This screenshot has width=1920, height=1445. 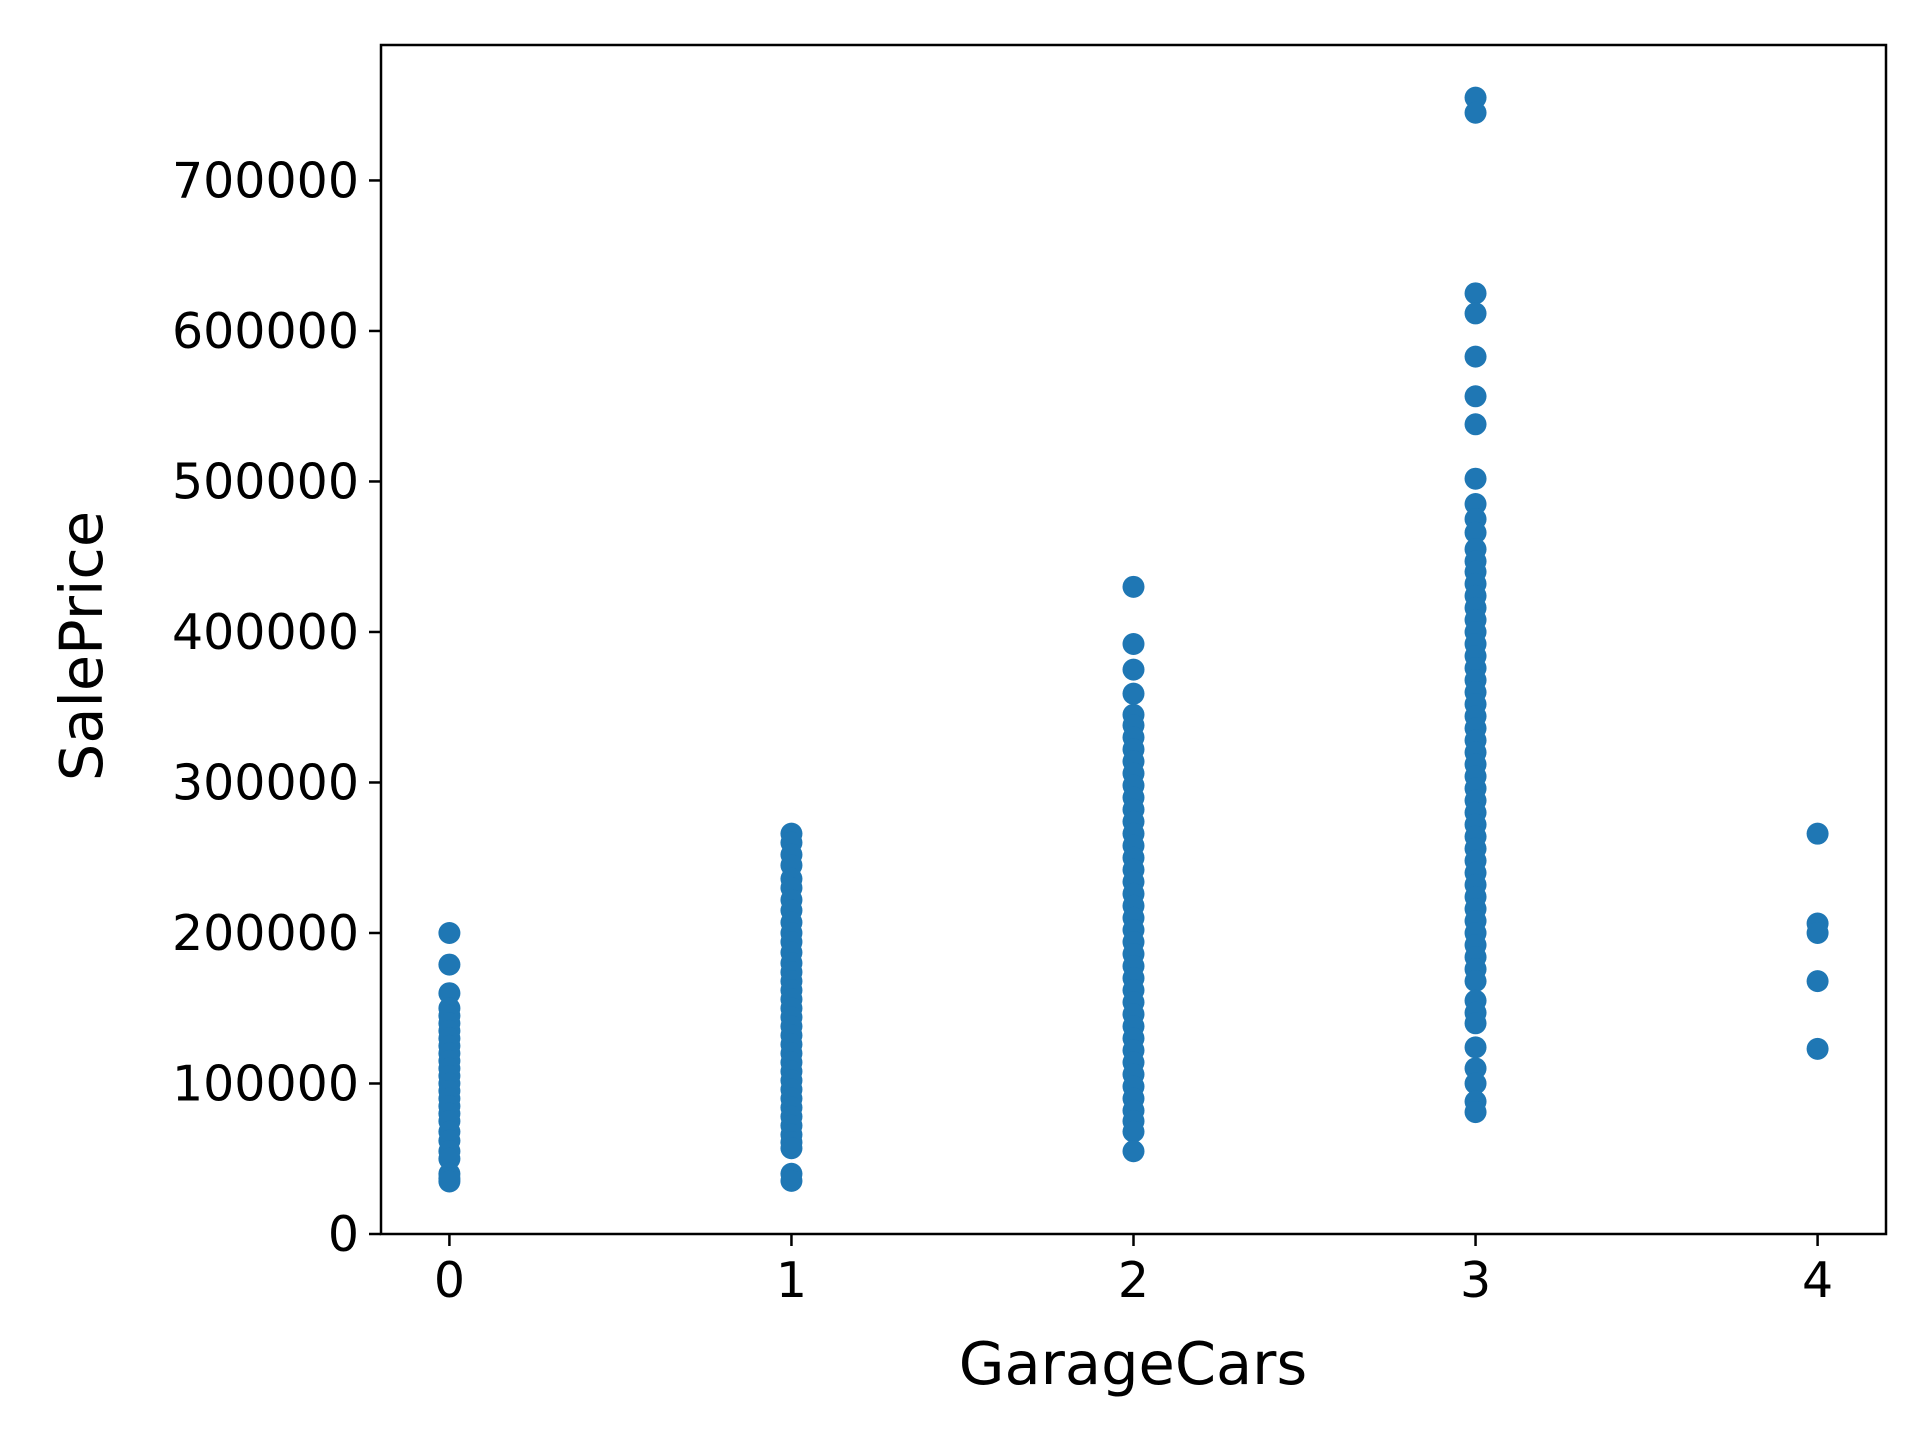 I want to click on x-tick-label: 3, so click(x=1475, y=1280).